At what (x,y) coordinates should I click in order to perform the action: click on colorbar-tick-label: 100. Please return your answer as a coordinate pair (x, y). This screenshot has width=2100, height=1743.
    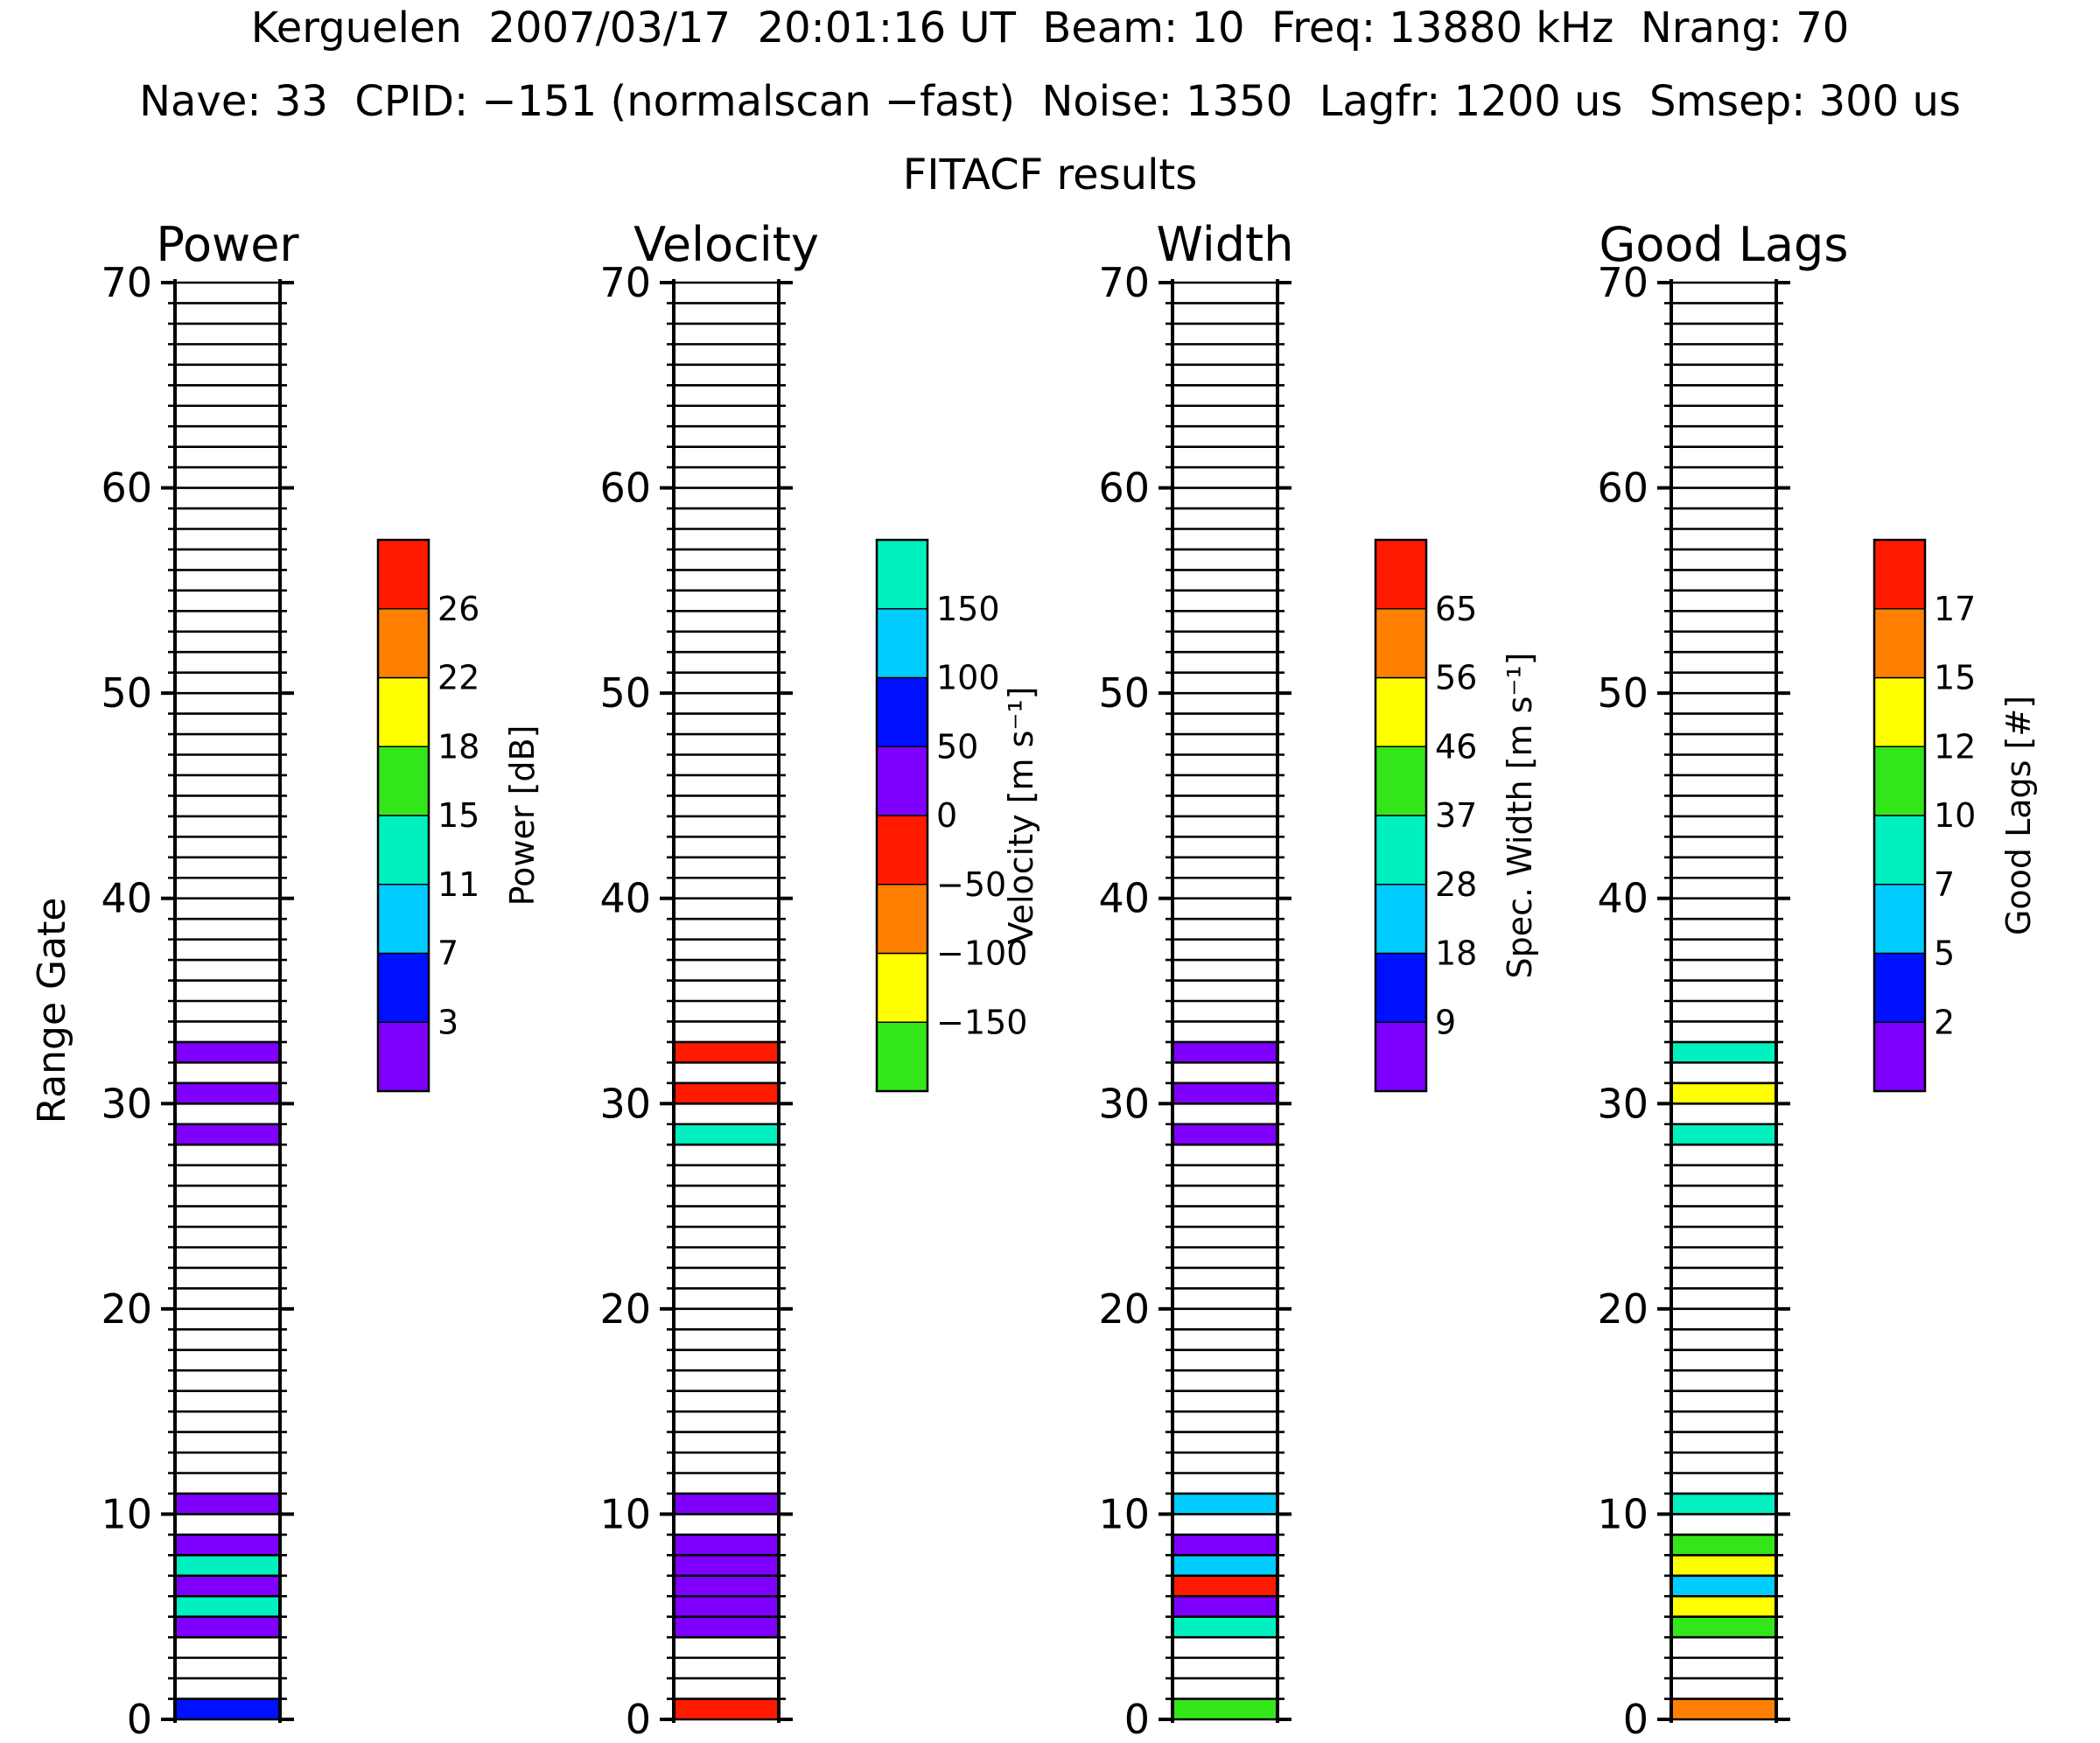
    Looking at the image, I should click on (968, 678).